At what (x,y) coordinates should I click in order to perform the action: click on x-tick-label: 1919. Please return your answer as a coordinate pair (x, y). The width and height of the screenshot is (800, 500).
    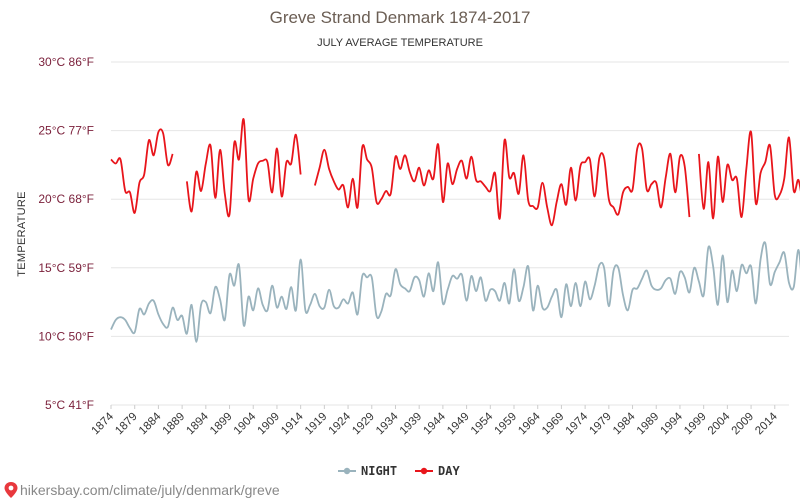
    Looking at the image, I should click on (316, 424).